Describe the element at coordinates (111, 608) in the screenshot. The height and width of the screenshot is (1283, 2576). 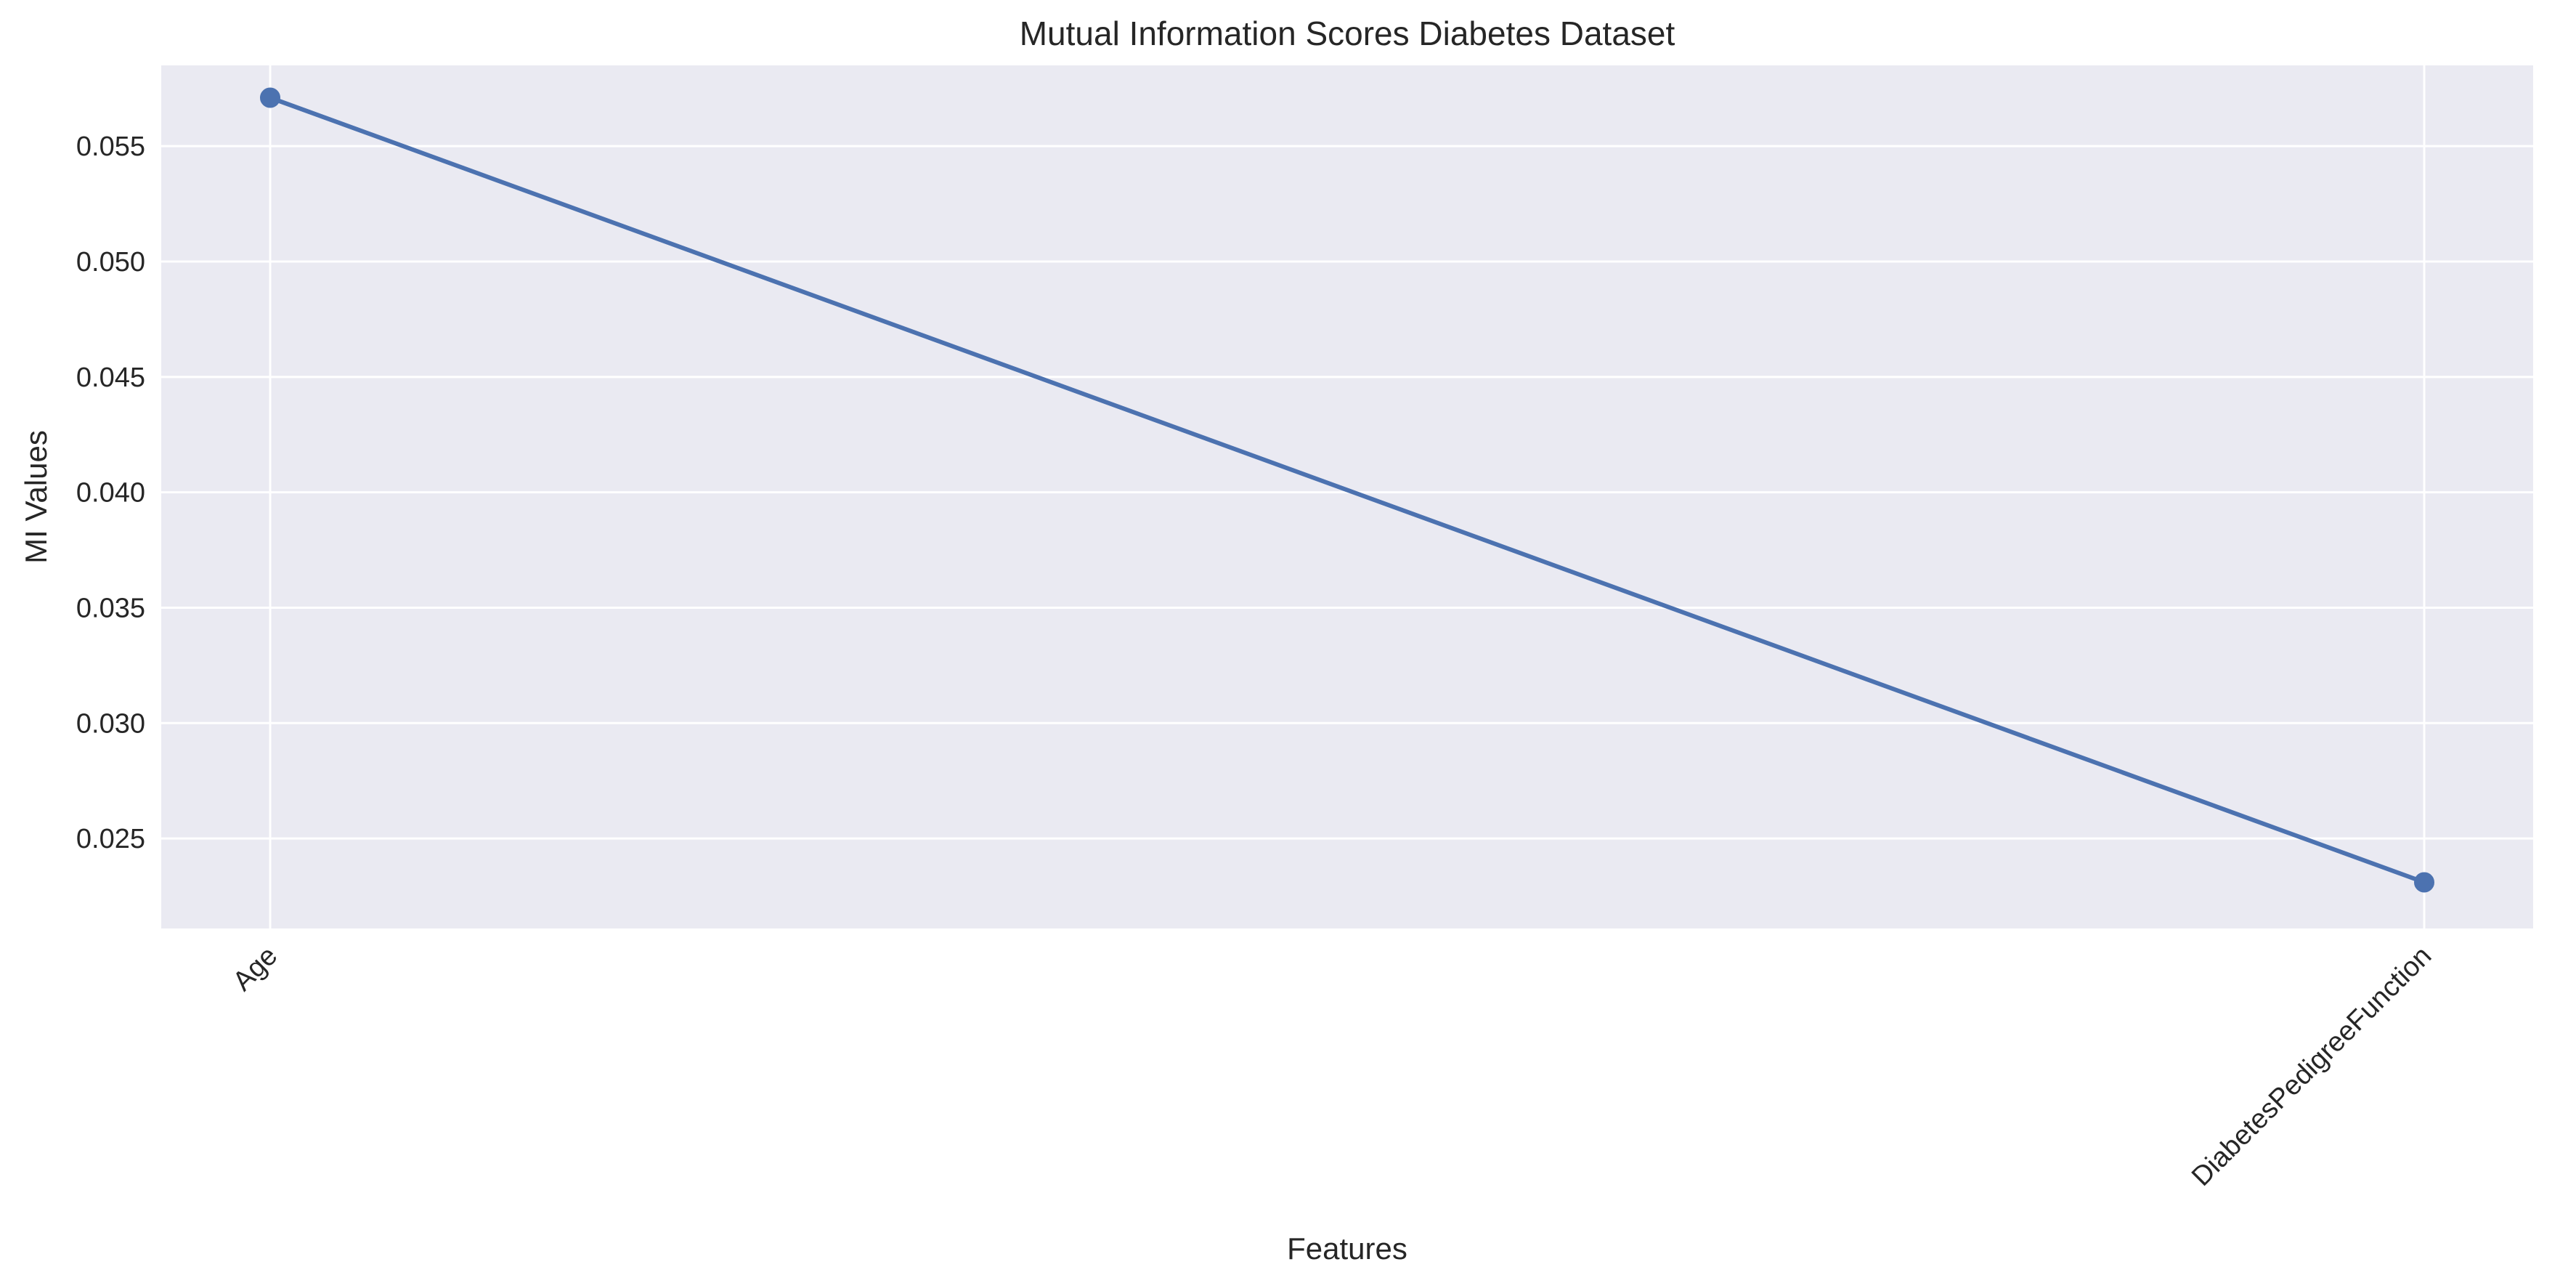
I see `y-tick-label: 0.035` at that location.